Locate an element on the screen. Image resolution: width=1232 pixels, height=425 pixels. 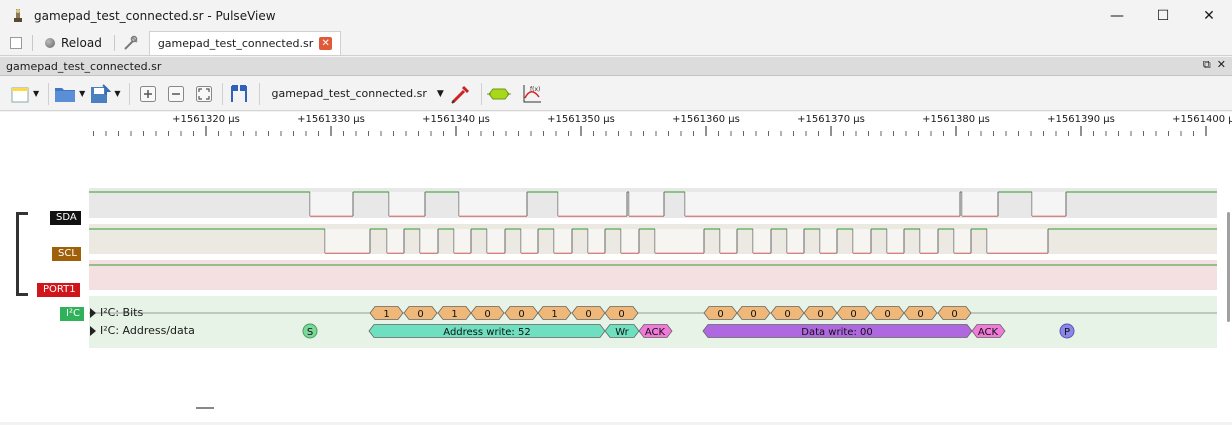
add-decoder-button is located at coordinates (498, 94).